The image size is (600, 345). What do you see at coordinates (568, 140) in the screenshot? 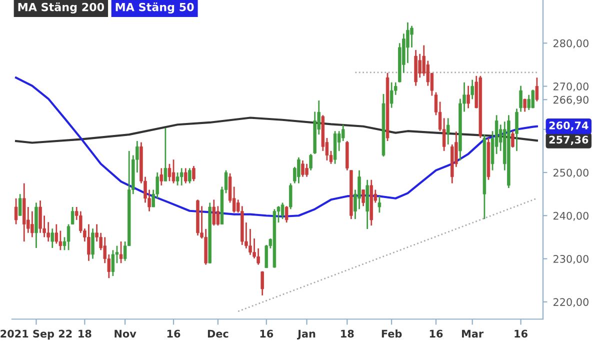
I see `text: 257,36` at bounding box center [568, 140].